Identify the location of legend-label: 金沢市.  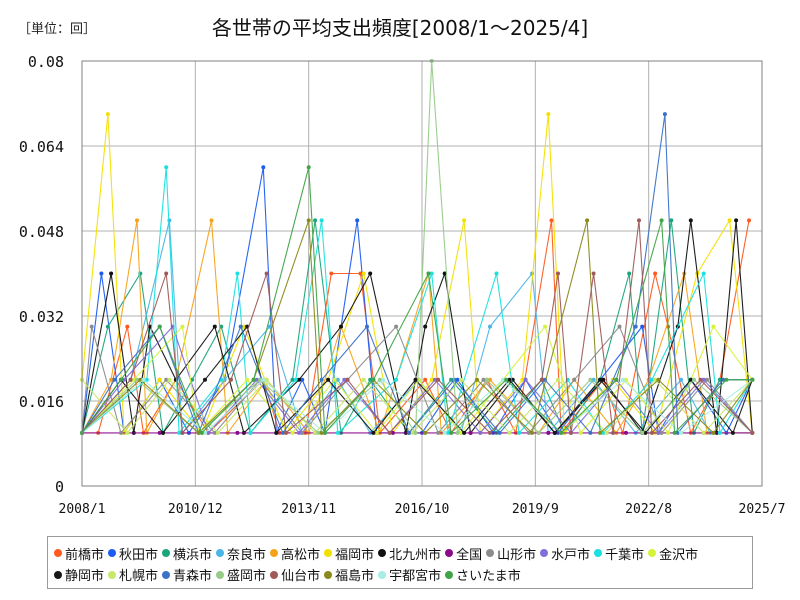
(679, 555).